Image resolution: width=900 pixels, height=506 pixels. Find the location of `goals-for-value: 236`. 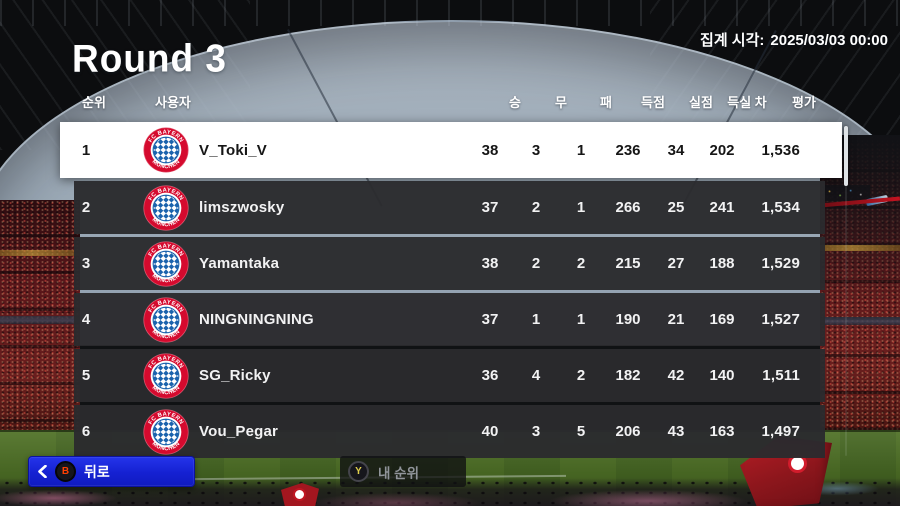

goals-for-value: 236 is located at coordinates (628, 150).